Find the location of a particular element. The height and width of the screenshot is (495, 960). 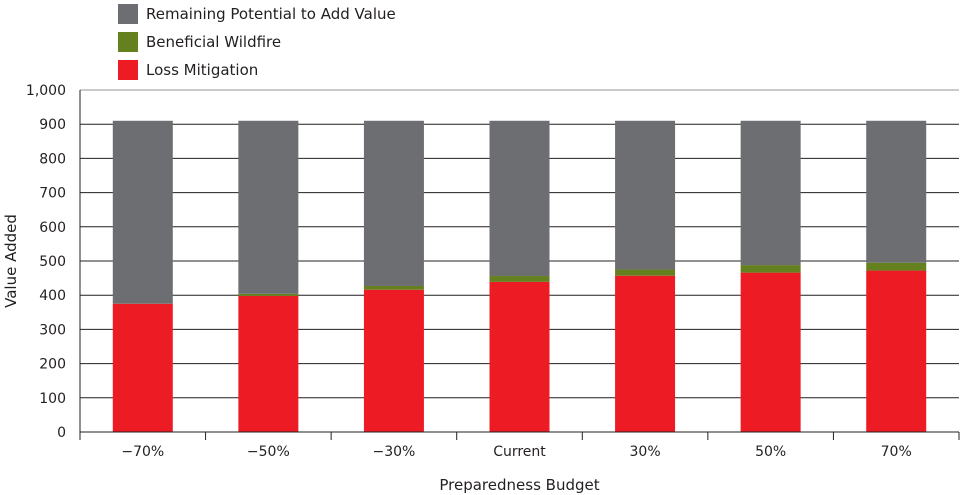

legend-item-beneficial-wildfire: Beneficial Wildfire is located at coordinates (257, 42).